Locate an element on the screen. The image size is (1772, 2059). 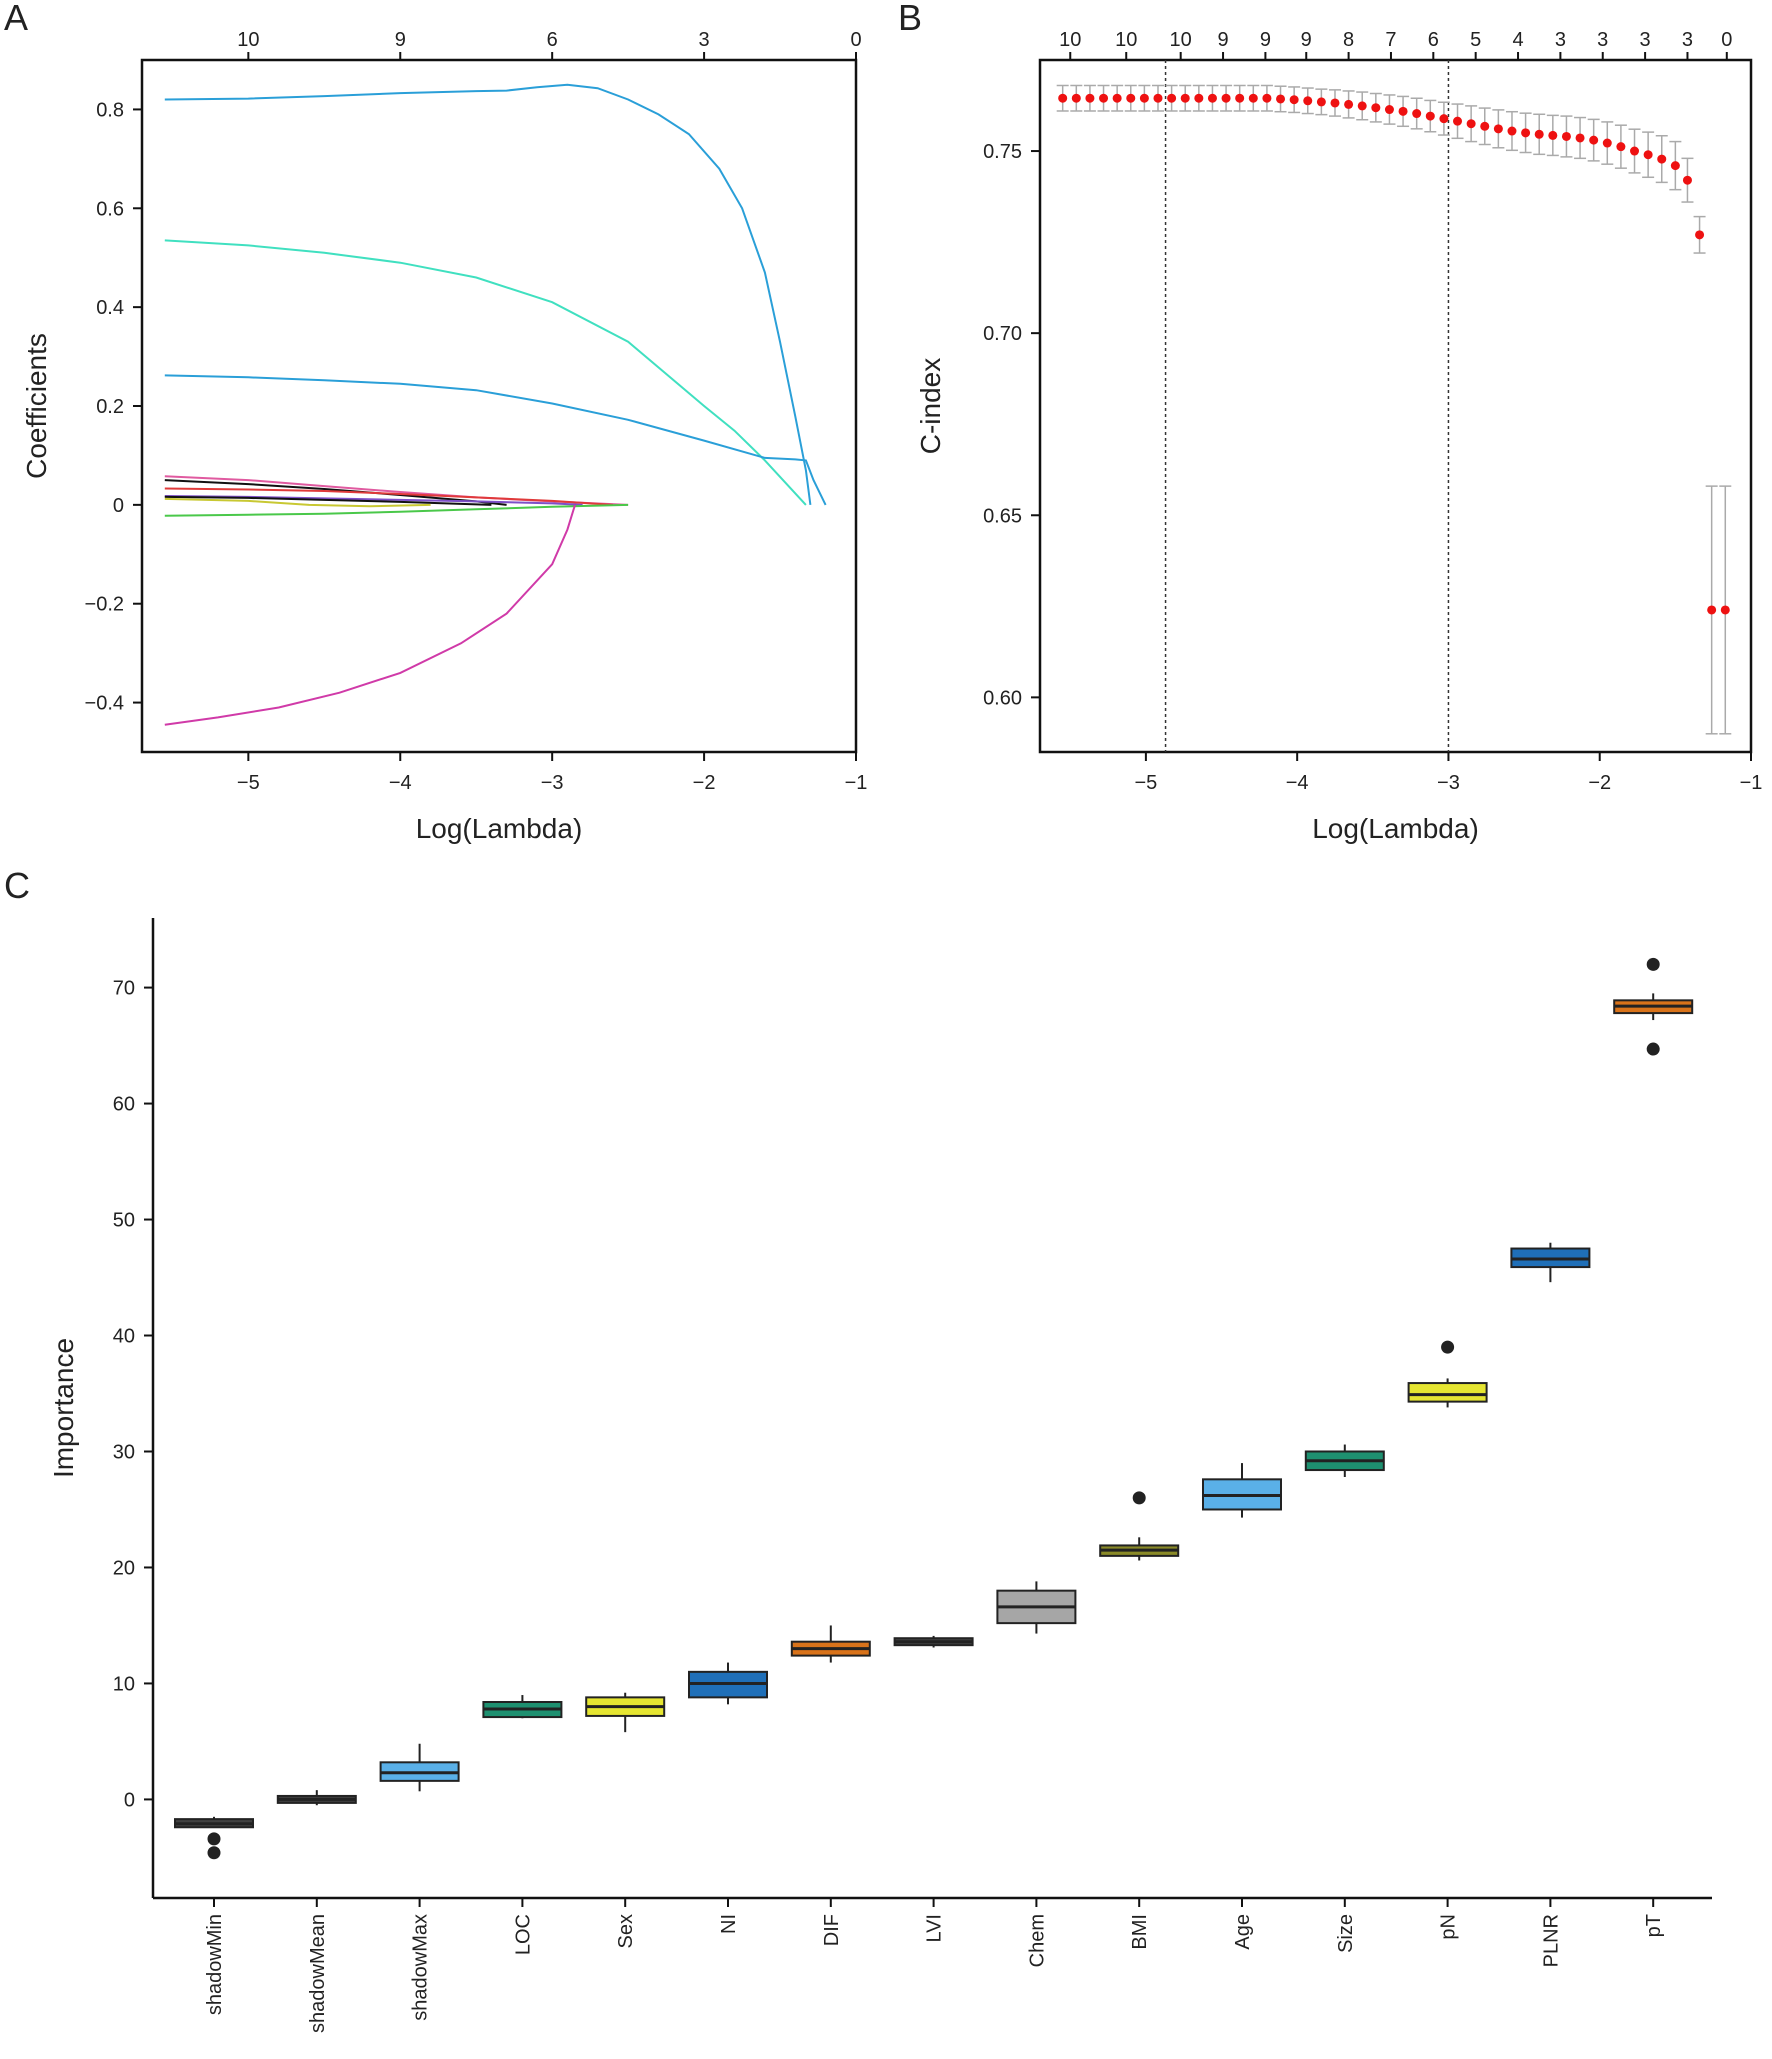
y-tick-label: 0.2 is located at coordinates (110, 407).